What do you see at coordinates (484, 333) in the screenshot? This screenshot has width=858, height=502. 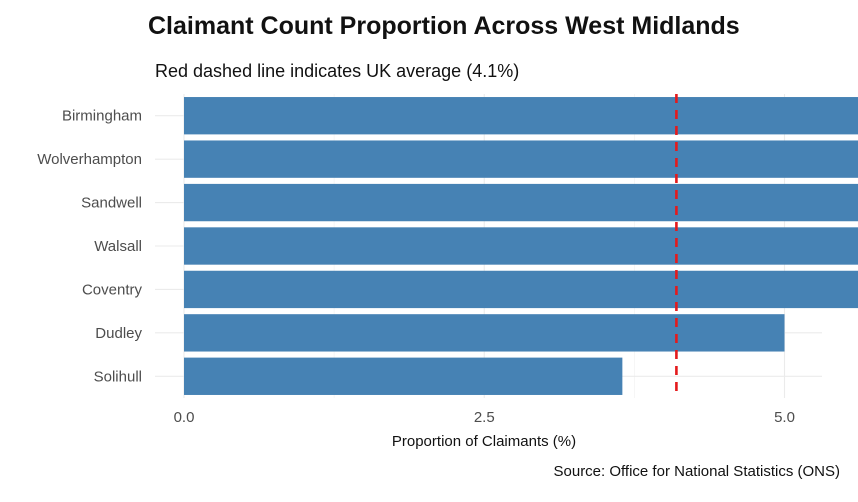 I see `bar-dudley` at bounding box center [484, 333].